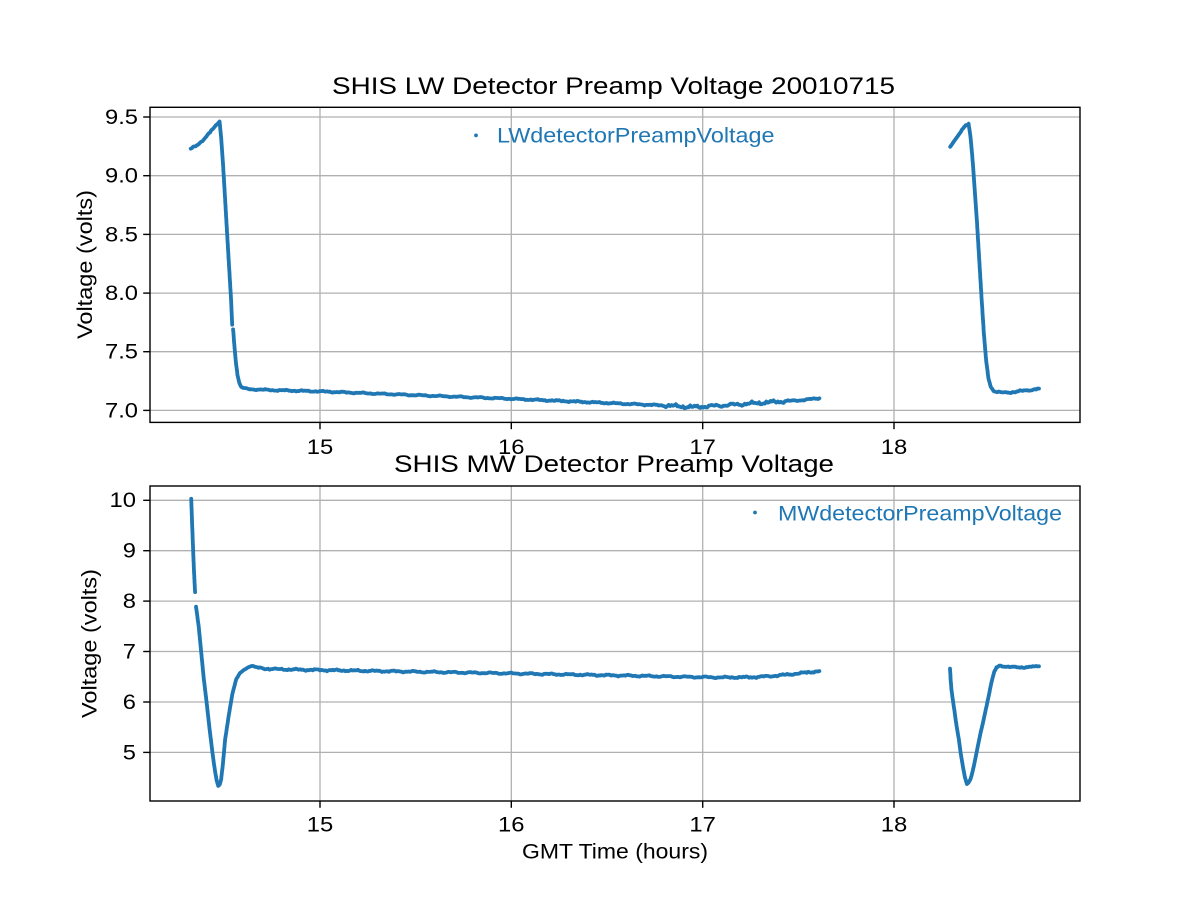  Describe the element at coordinates (121, 117) in the screenshot. I see `svg-text: 9.5` at that location.